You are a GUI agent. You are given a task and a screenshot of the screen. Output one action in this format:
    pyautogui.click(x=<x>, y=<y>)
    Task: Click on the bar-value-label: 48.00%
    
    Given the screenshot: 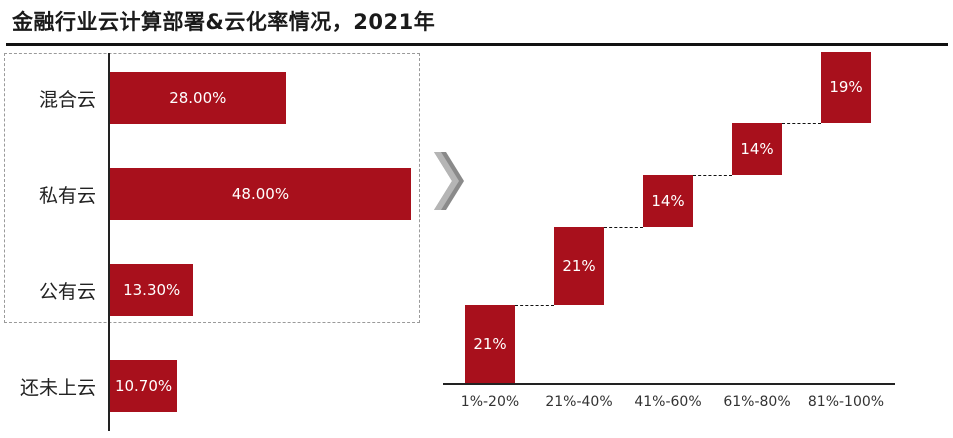 What is the action you would take?
    pyautogui.click(x=260, y=194)
    